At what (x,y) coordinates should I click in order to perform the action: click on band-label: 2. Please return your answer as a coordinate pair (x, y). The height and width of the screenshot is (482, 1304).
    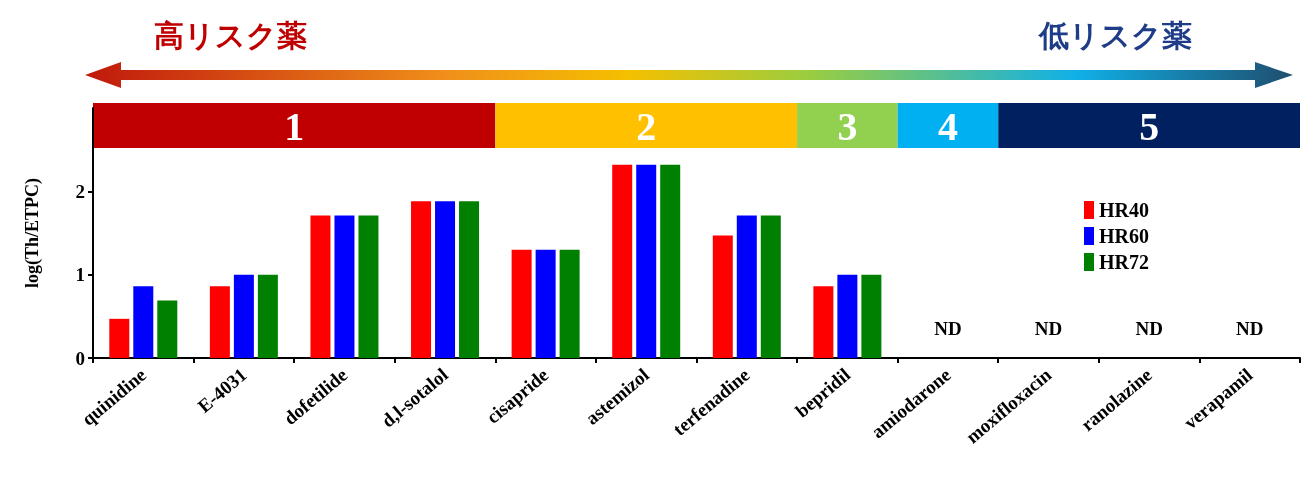
    Looking at the image, I should click on (646, 126).